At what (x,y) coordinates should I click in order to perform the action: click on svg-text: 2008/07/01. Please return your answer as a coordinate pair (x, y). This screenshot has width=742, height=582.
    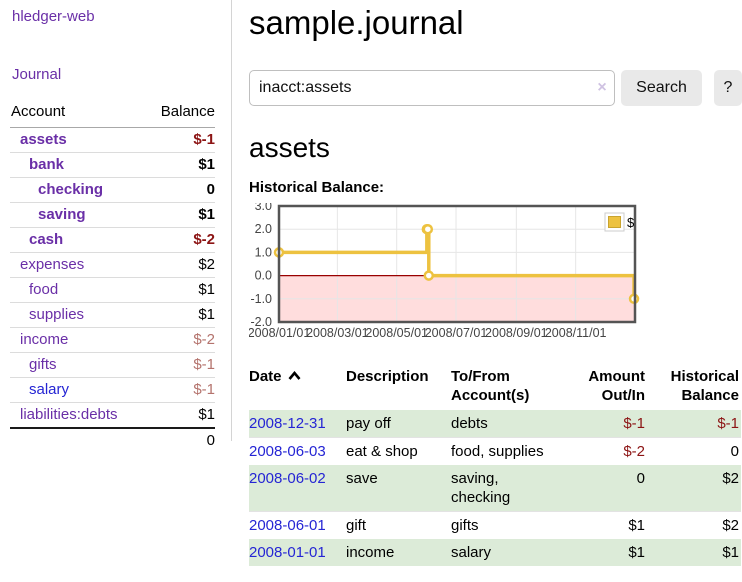
    Looking at the image, I should click on (456, 333).